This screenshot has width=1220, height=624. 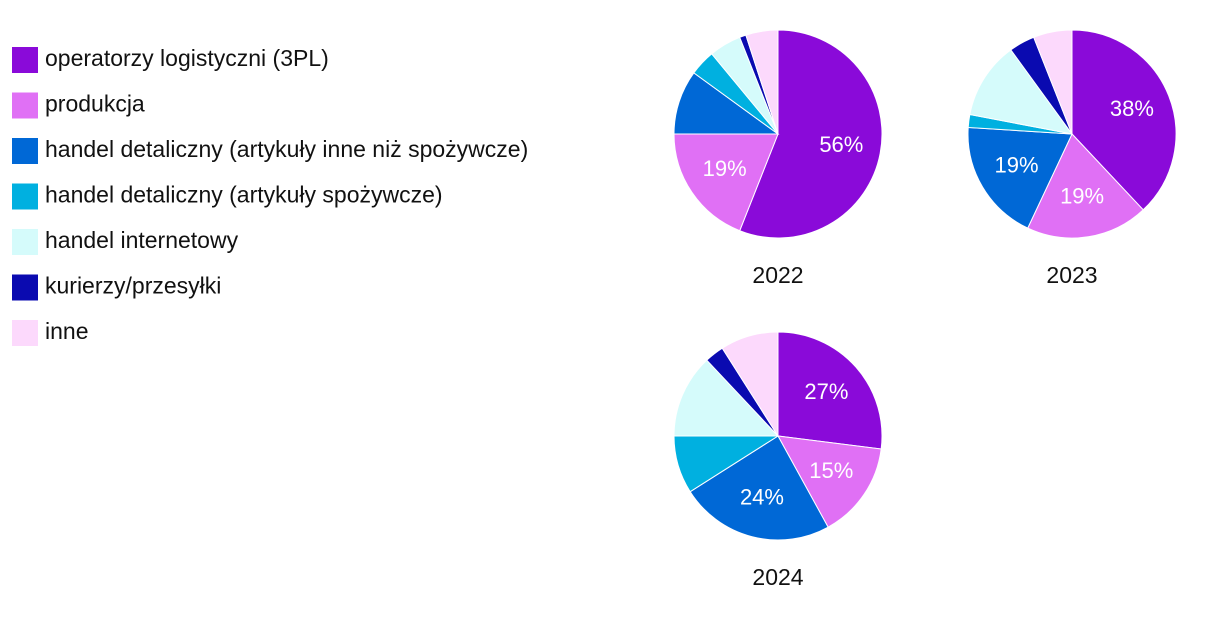 I want to click on legend-label: operatorzy logistyczni (3PL), so click(x=187, y=58).